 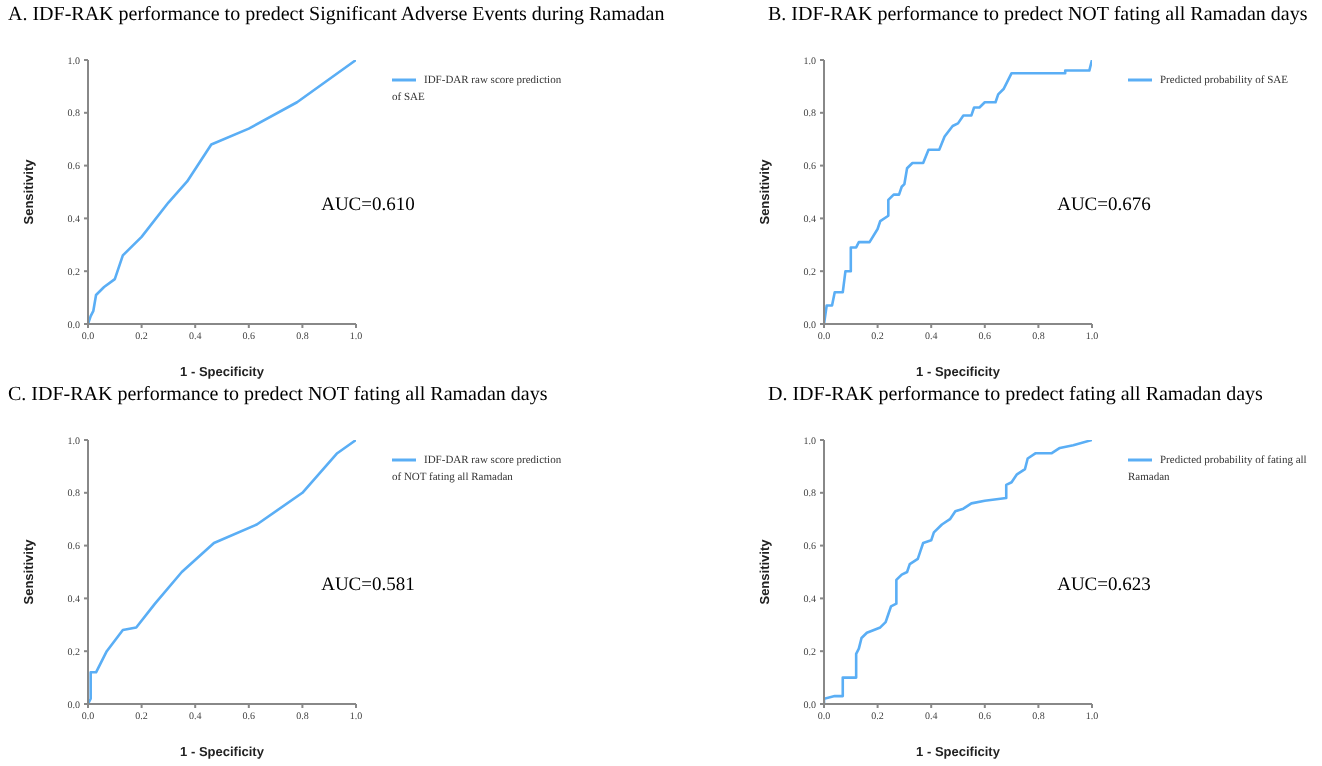 What do you see at coordinates (1015, 396) in the screenshot?
I see `chart-title: D. IDF-RAK performance to predect fating all Ramadan days` at bounding box center [1015, 396].